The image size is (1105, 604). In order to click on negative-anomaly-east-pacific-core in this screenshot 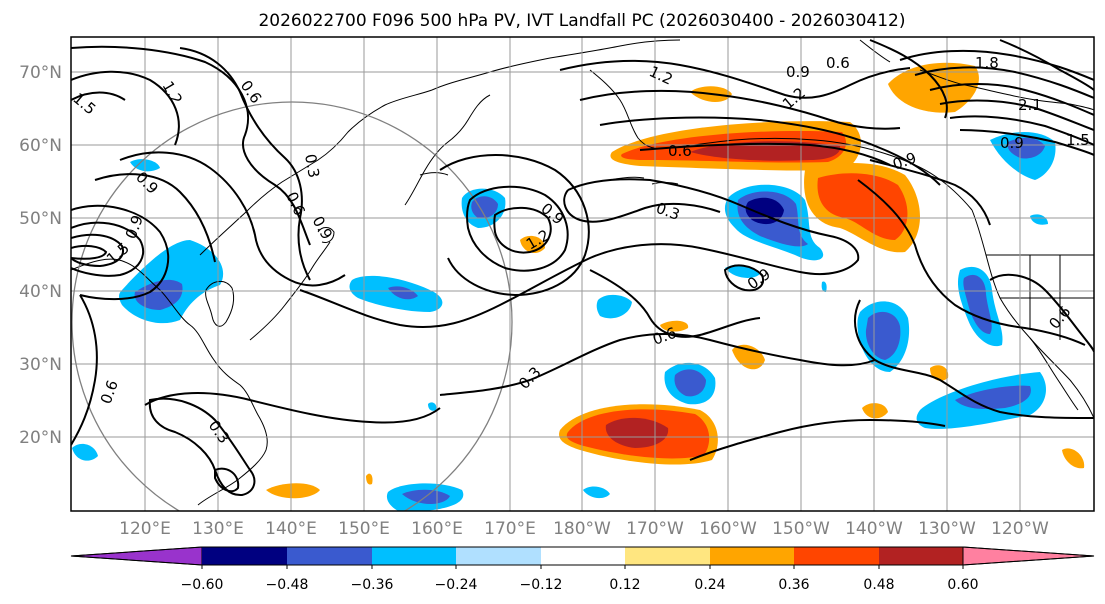, I will do `click(883, 335)`.